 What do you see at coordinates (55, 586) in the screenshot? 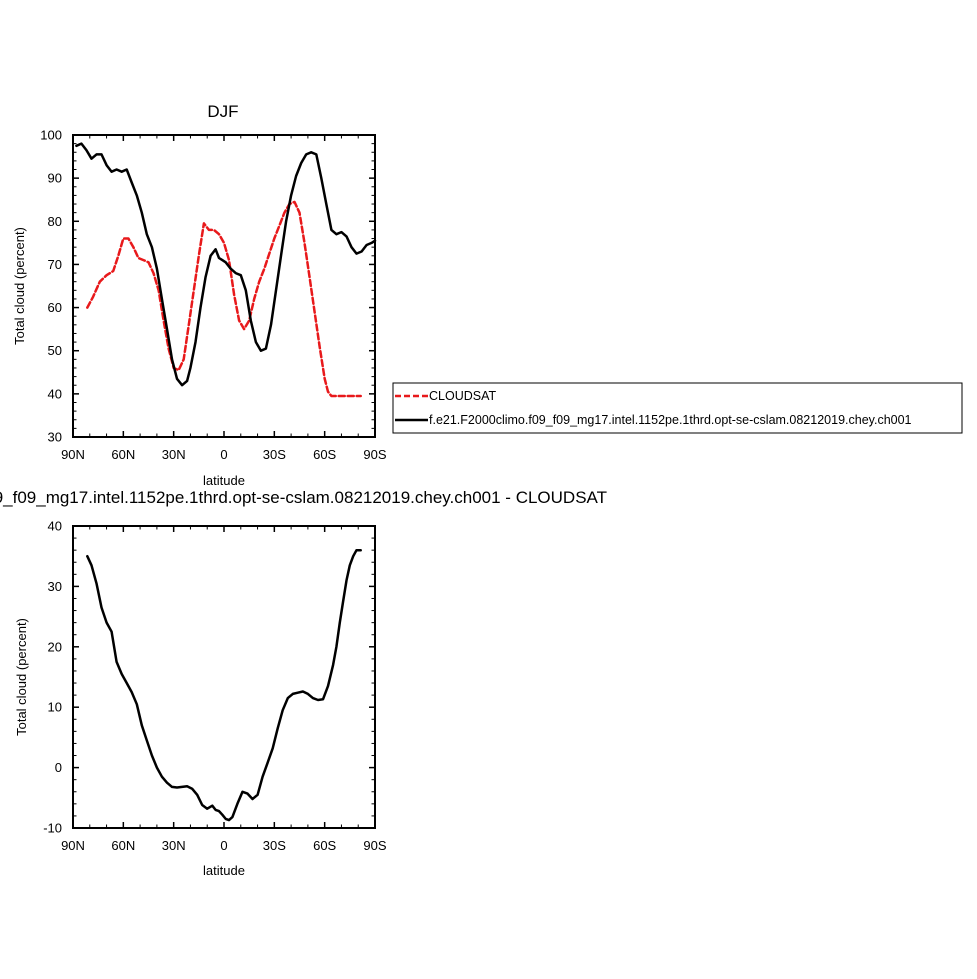
I see `bottom-y-tick-label: 30` at bounding box center [55, 586].